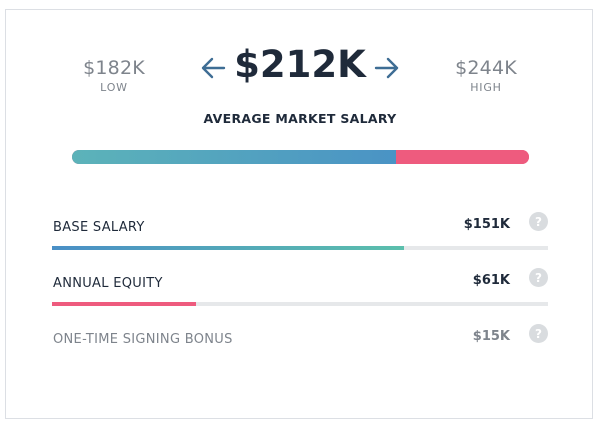  What do you see at coordinates (108, 283) in the screenshot?
I see `component-label: ANNUAL EQUITY` at bounding box center [108, 283].